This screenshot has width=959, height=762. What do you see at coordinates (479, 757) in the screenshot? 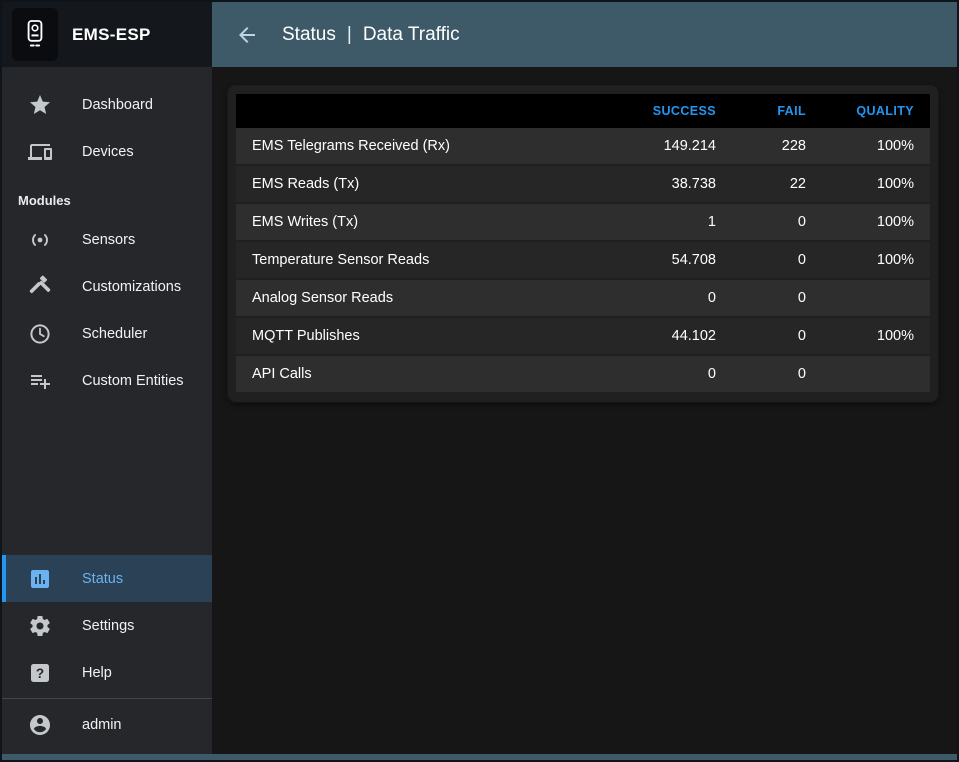
I see `bottom-strip` at bounding box center [479, 757].